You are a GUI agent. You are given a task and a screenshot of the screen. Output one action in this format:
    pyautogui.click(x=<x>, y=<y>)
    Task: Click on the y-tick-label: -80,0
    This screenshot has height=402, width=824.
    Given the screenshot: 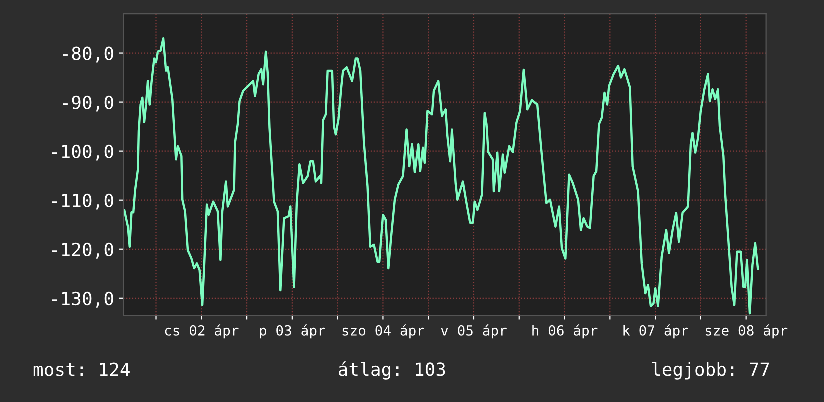 What is the action you would take?
    pyautogui.click(x=88, y=54)
    